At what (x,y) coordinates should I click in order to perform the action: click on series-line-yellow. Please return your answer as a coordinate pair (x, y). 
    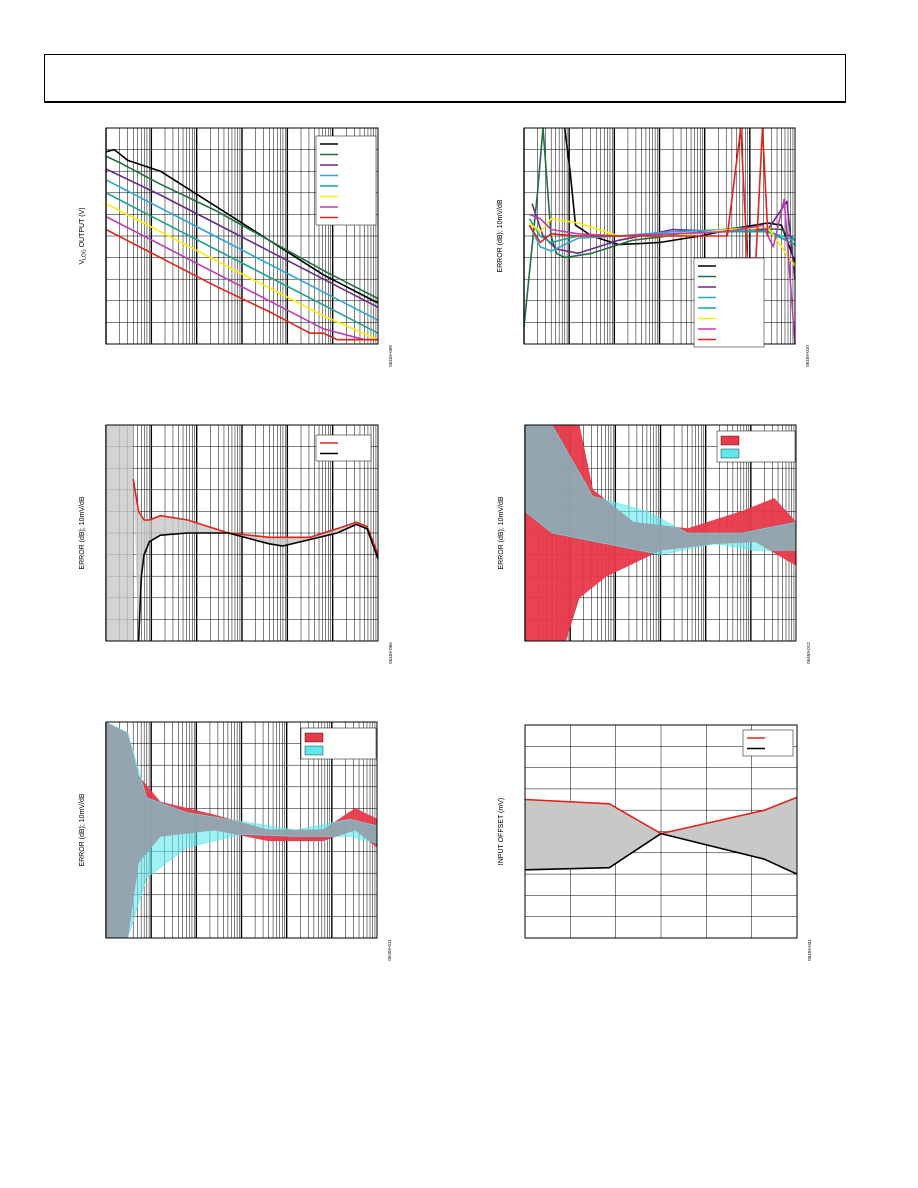
    Looking at the image, I should click on (242, 271).